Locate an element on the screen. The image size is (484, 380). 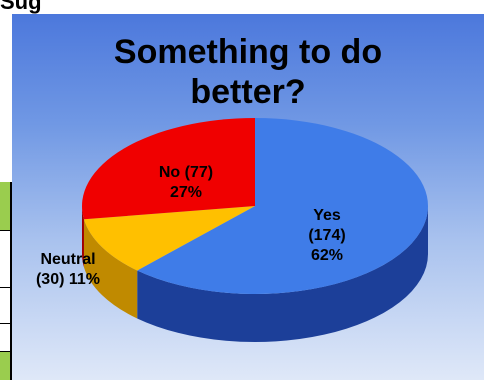
pie-slice-neutral is located at coordinates (169, 238).